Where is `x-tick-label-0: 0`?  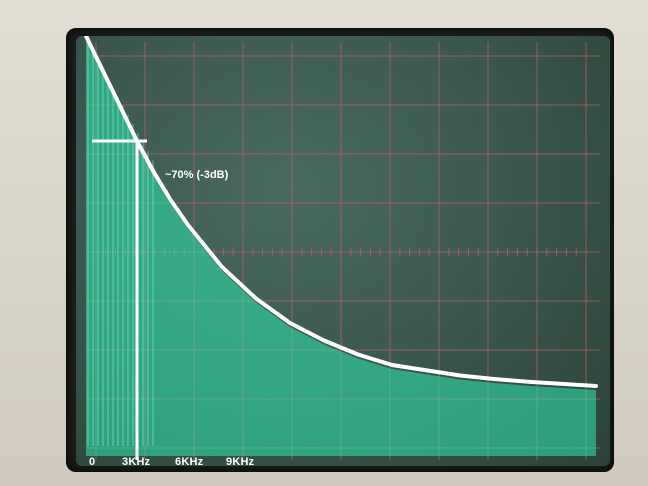
x-tick-label-0: 0 is located at coordinates (92, 462).